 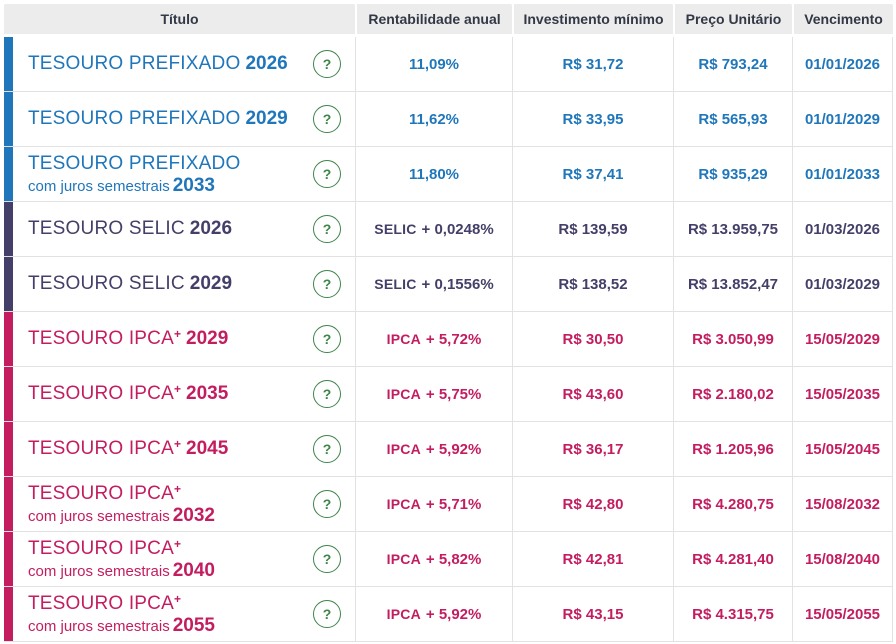 What do you see at coordinates (193, 570) in the screenshot?
I see `bond-year: 2040` at bounding box center [193, 570].